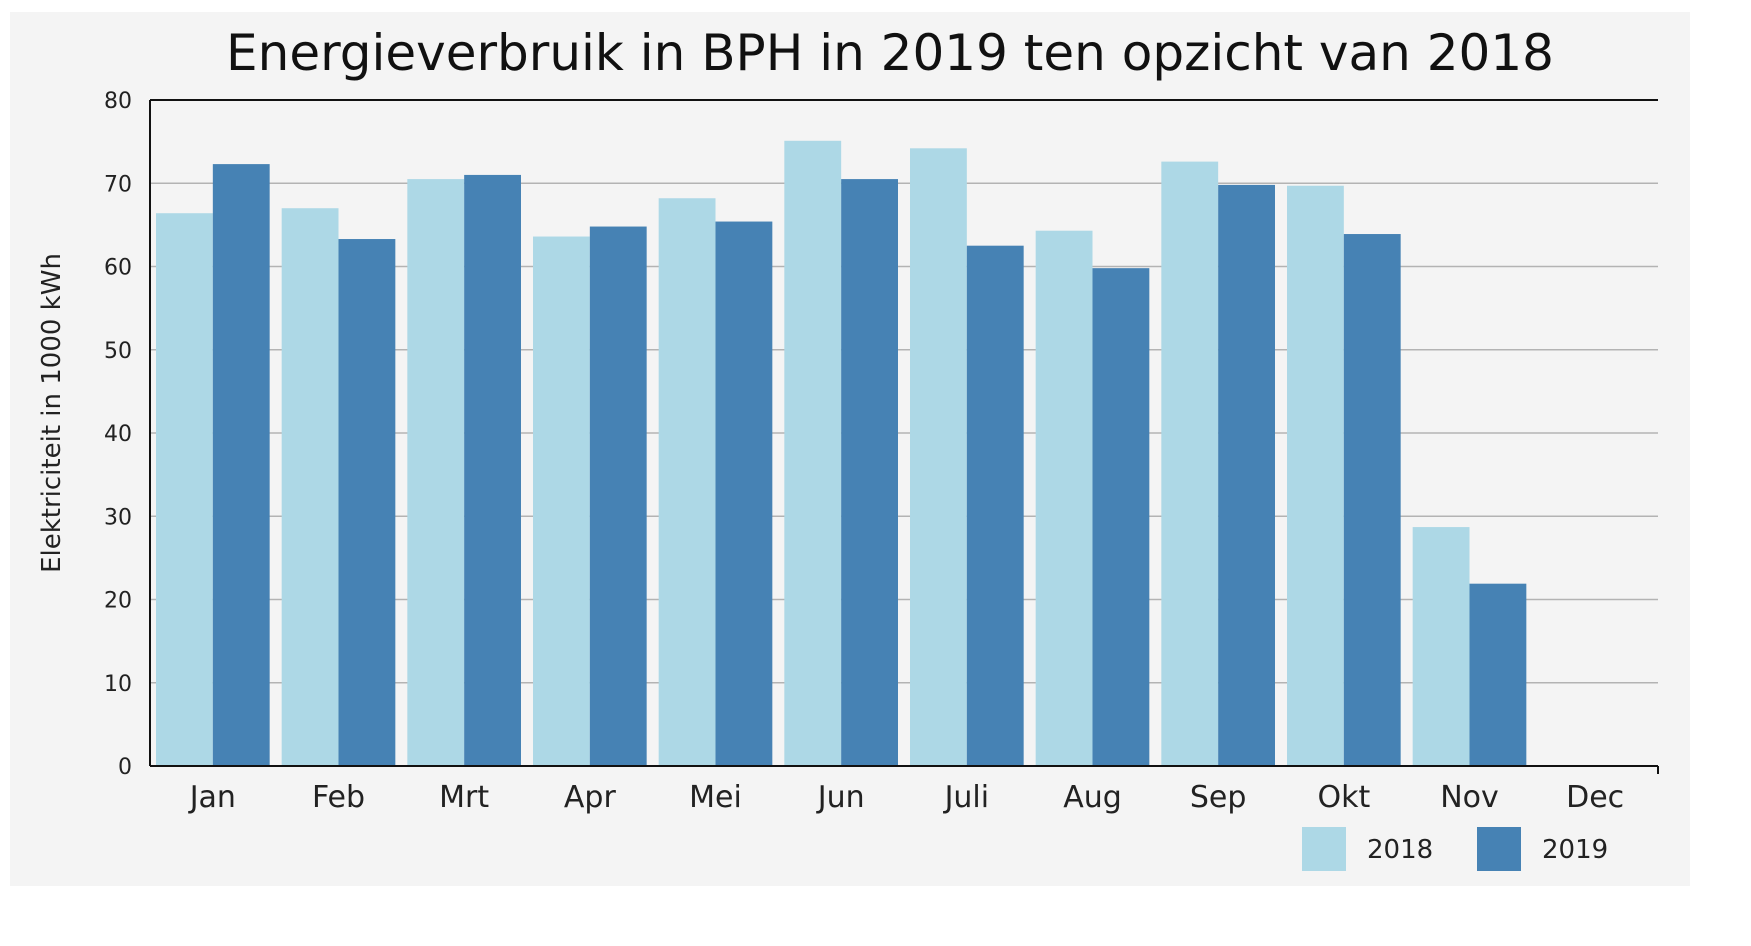 The height and width of the screenshot is (946, 1751). I want to click on bar-2019-Jun, so click(869, 472).